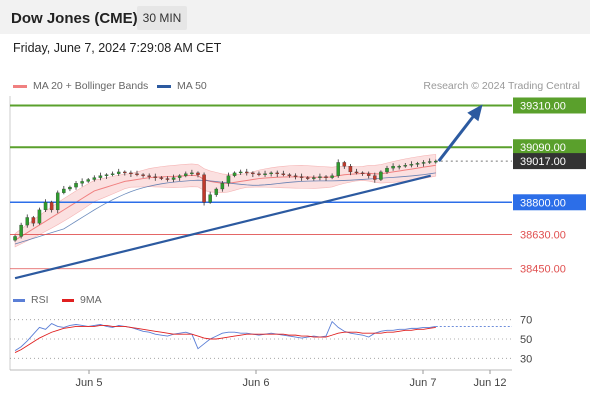 This screenshot has width=590, height=400. I want to click on level-tag-support, so click(549, 202).